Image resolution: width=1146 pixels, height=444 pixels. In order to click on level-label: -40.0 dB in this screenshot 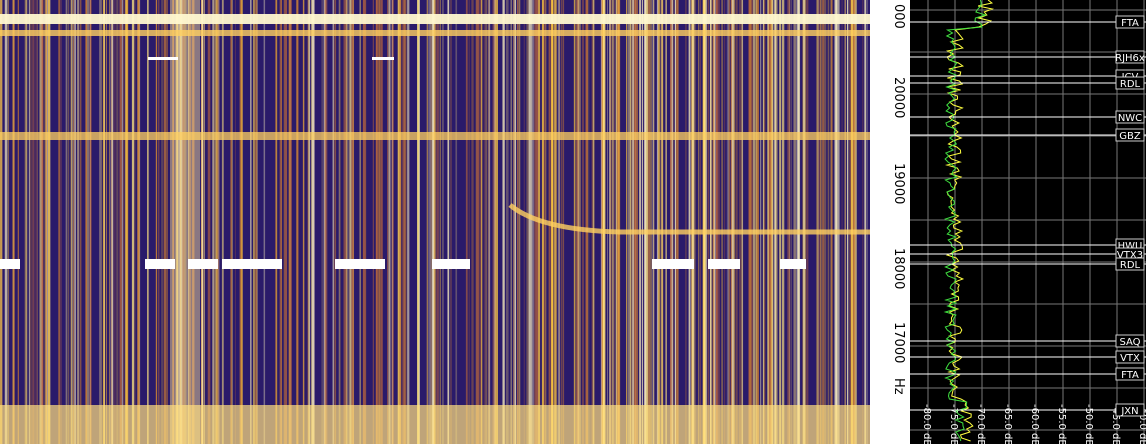, I will do `click(1141, 424)`.